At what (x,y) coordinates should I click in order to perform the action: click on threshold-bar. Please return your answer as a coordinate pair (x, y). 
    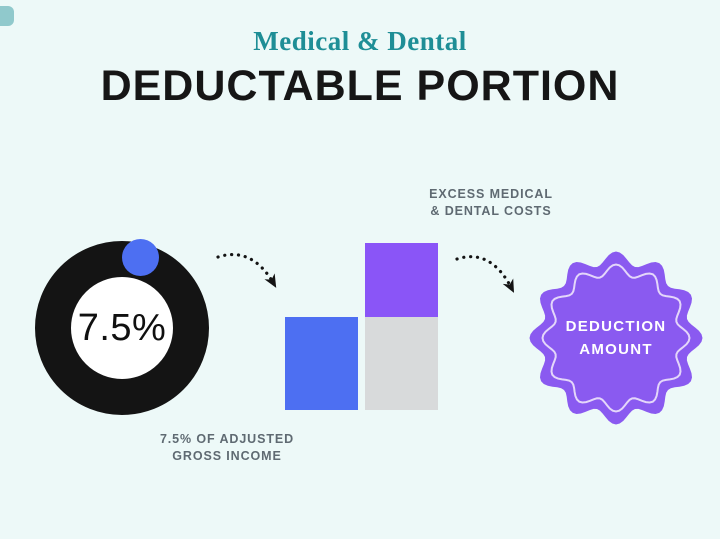
    Looking at the image, I should click on (321, 363).